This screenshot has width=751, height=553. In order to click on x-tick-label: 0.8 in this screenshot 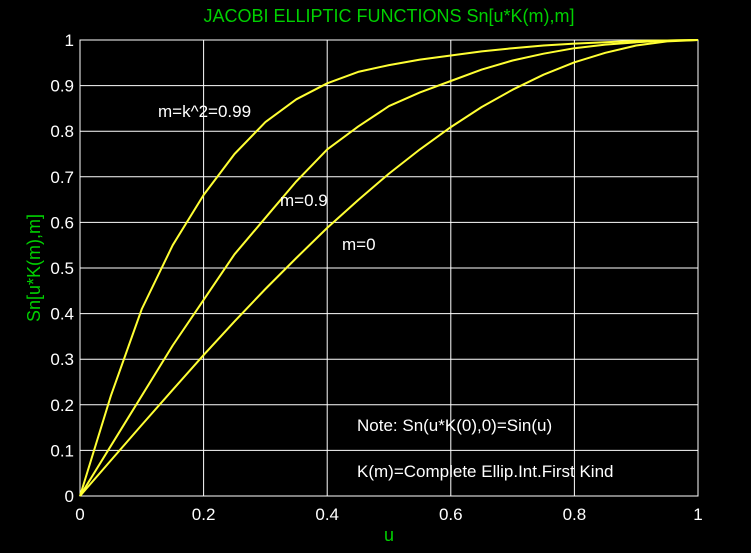, I will do `click(575, 514)`.